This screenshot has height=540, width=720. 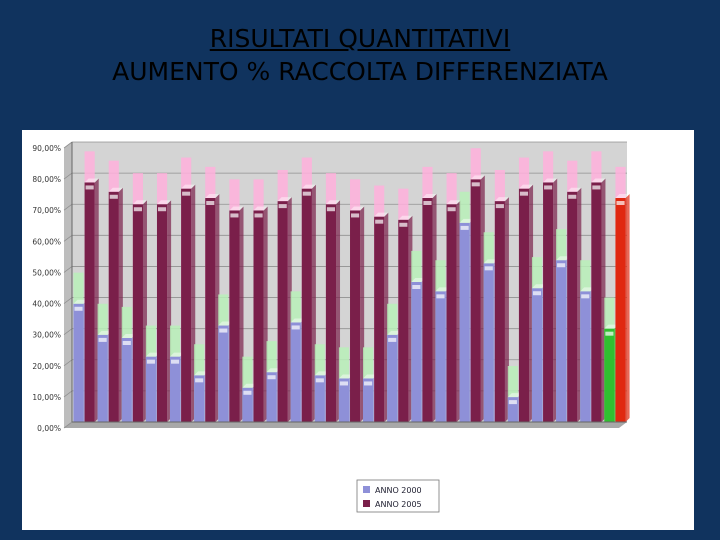 What do you see at coordinates (258, 215) in the screenshot?
I see `bar-2005-7-value-tag` at bounding box center [258, 215].